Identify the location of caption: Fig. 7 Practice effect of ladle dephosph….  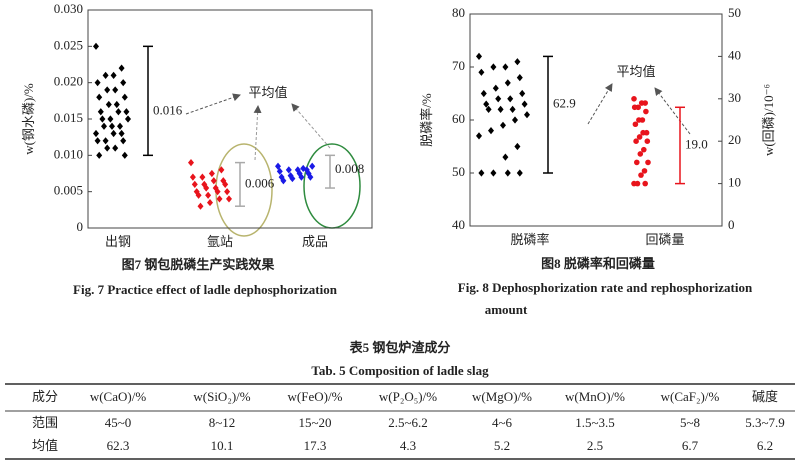
(205, 289).